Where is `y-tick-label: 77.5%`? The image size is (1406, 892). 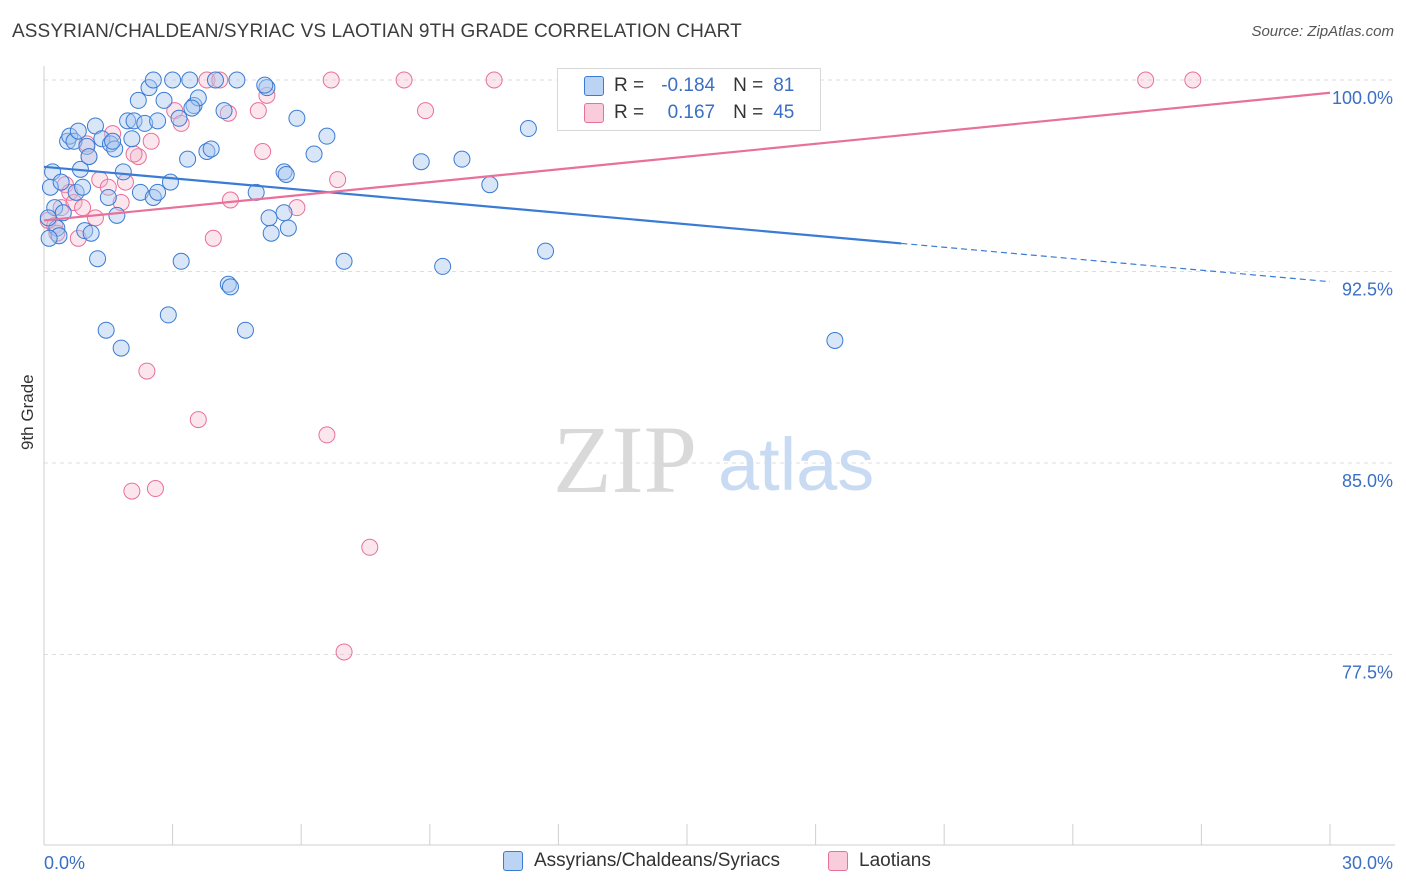
y-tick-label: 77.5% is located at coordinates (1367, 673).